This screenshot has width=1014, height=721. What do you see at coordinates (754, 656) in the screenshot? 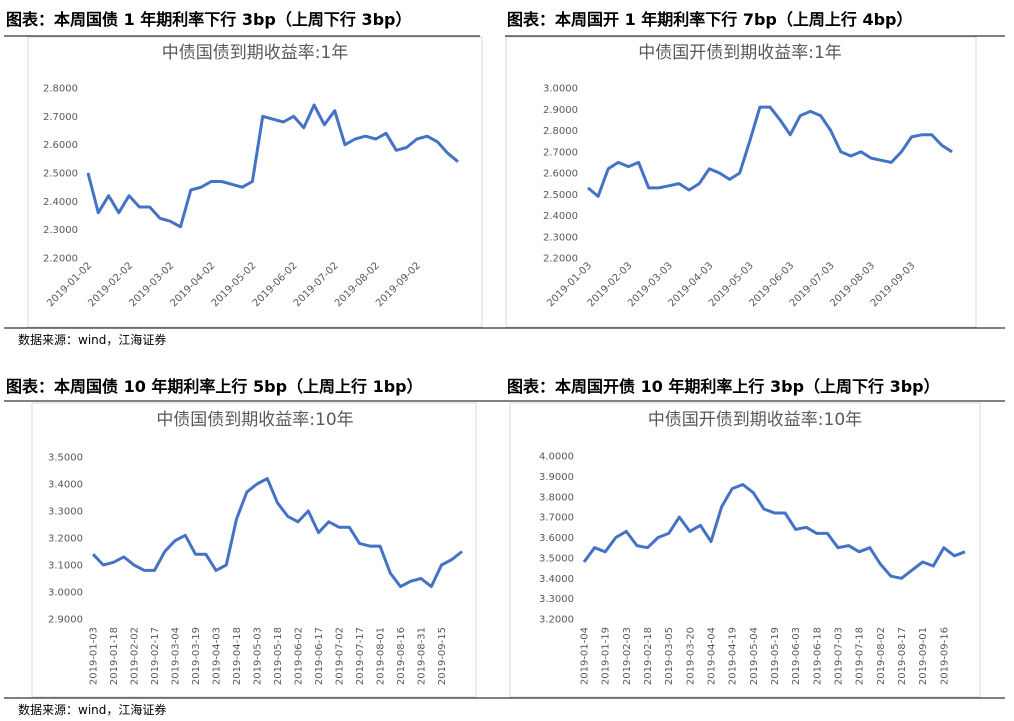
I see `x-tick-label: 2019-05-04` at bounding box center [754, 656].